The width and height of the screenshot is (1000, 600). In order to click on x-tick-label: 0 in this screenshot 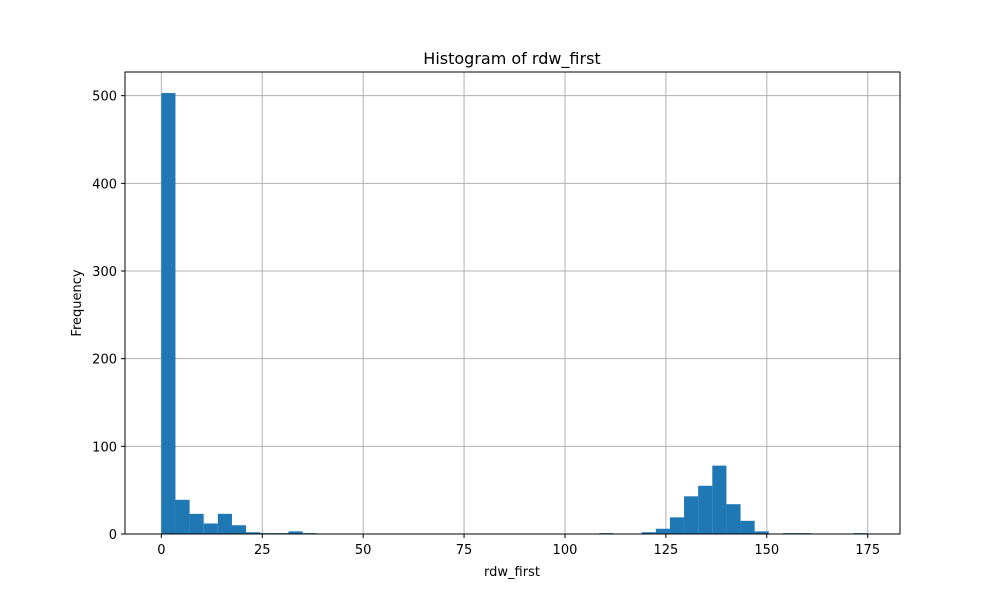, I will do `click(161, 550)`.